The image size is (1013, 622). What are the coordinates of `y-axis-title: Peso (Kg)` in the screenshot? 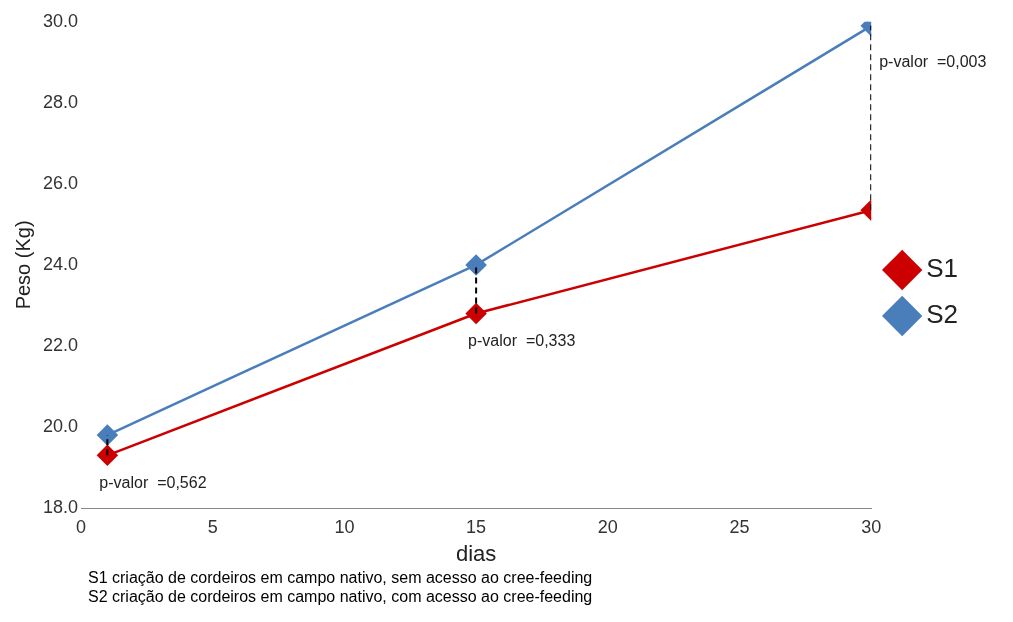 It's located at (22, 265).